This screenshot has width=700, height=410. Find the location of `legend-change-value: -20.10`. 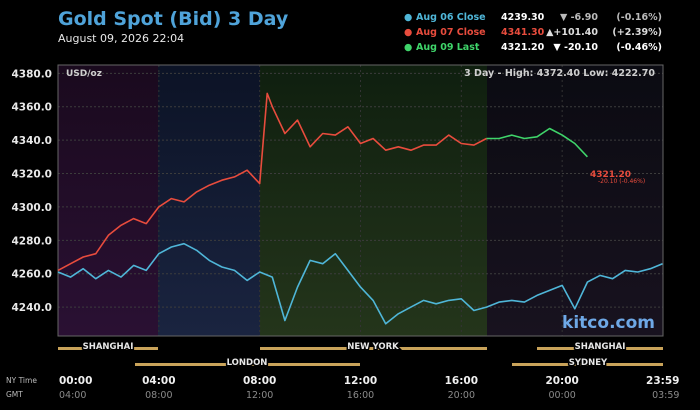

legend-change-value: -20.10 is located at coordinates (581, 47).